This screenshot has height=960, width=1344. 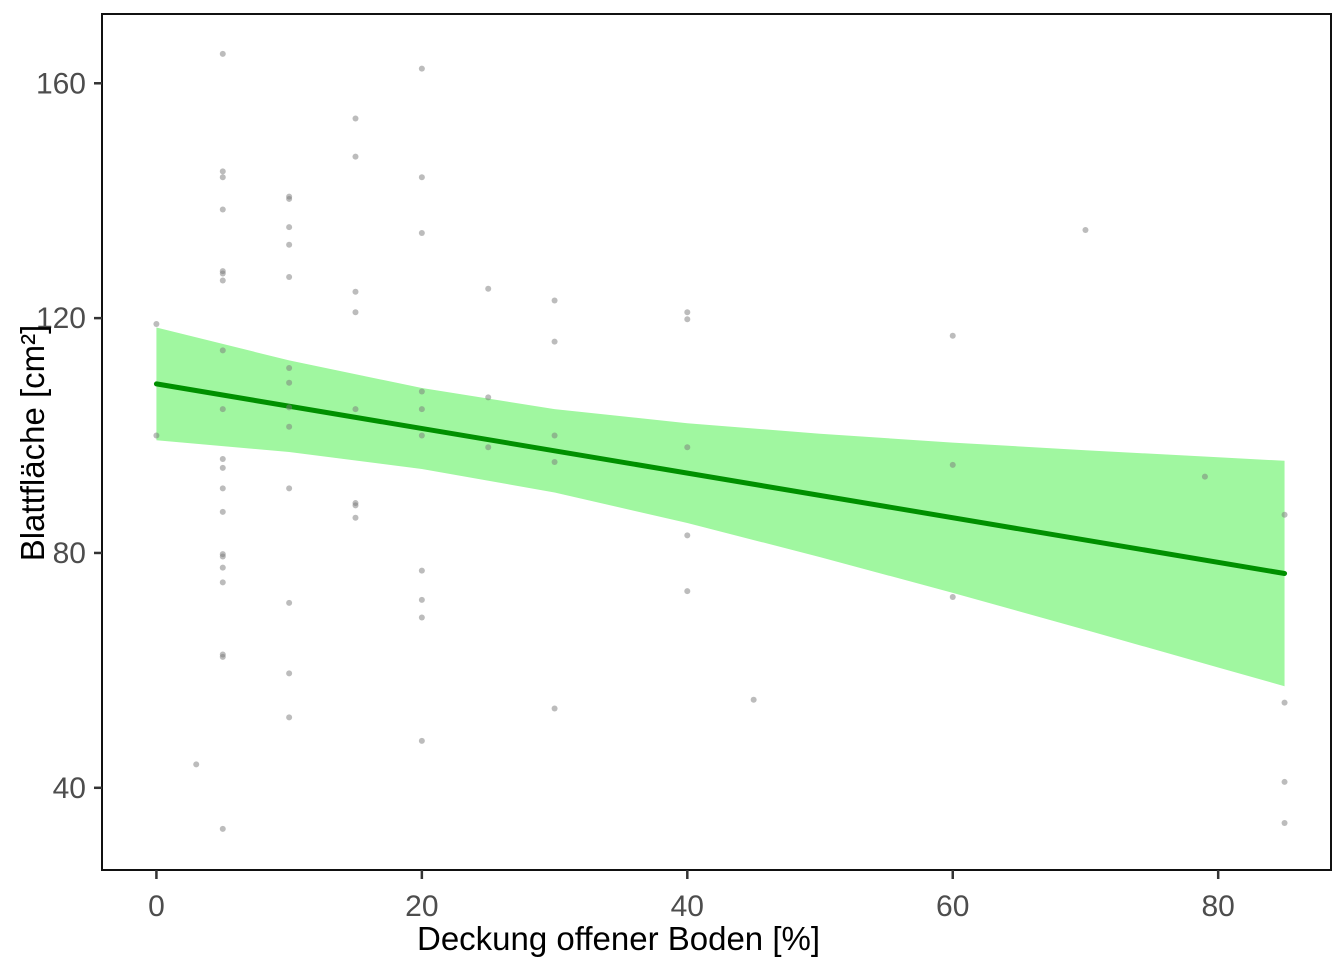 What do you see at coordinates (952, 906) in the screenshot?
I see `x-tick-label: 60` at bounding box center [952, 906].